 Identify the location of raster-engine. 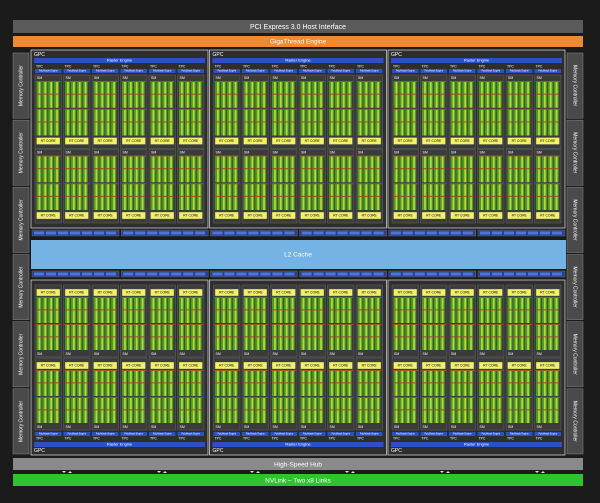
(476, 60).